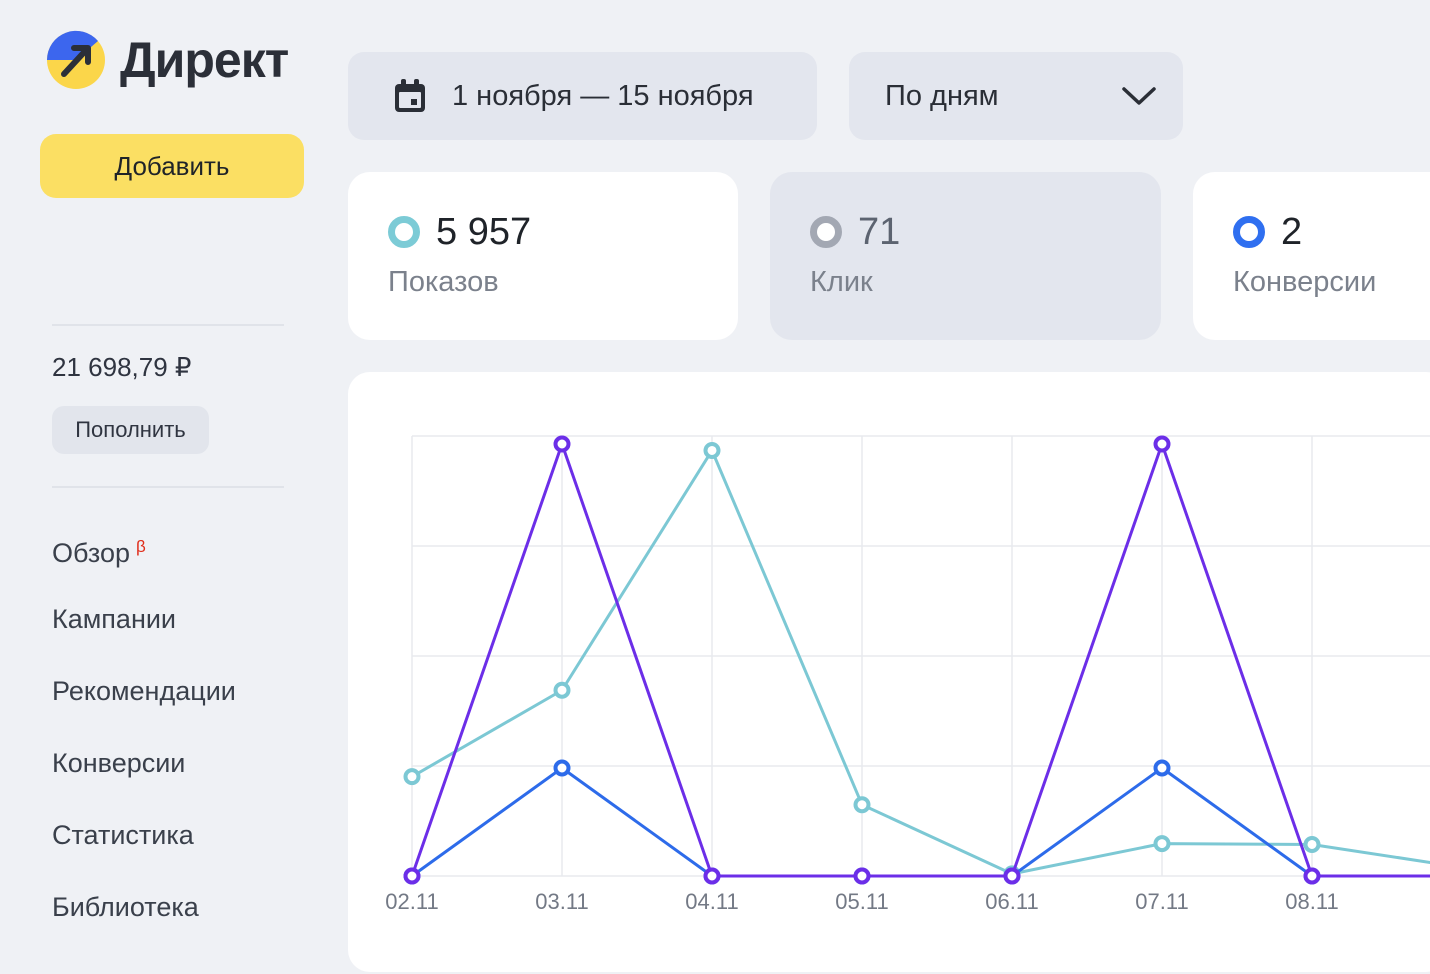 The image size is (1430, 974). Describe the element at coordinates (484, 232) in the screenshot. I see `metric-value: 5 957` at that location.